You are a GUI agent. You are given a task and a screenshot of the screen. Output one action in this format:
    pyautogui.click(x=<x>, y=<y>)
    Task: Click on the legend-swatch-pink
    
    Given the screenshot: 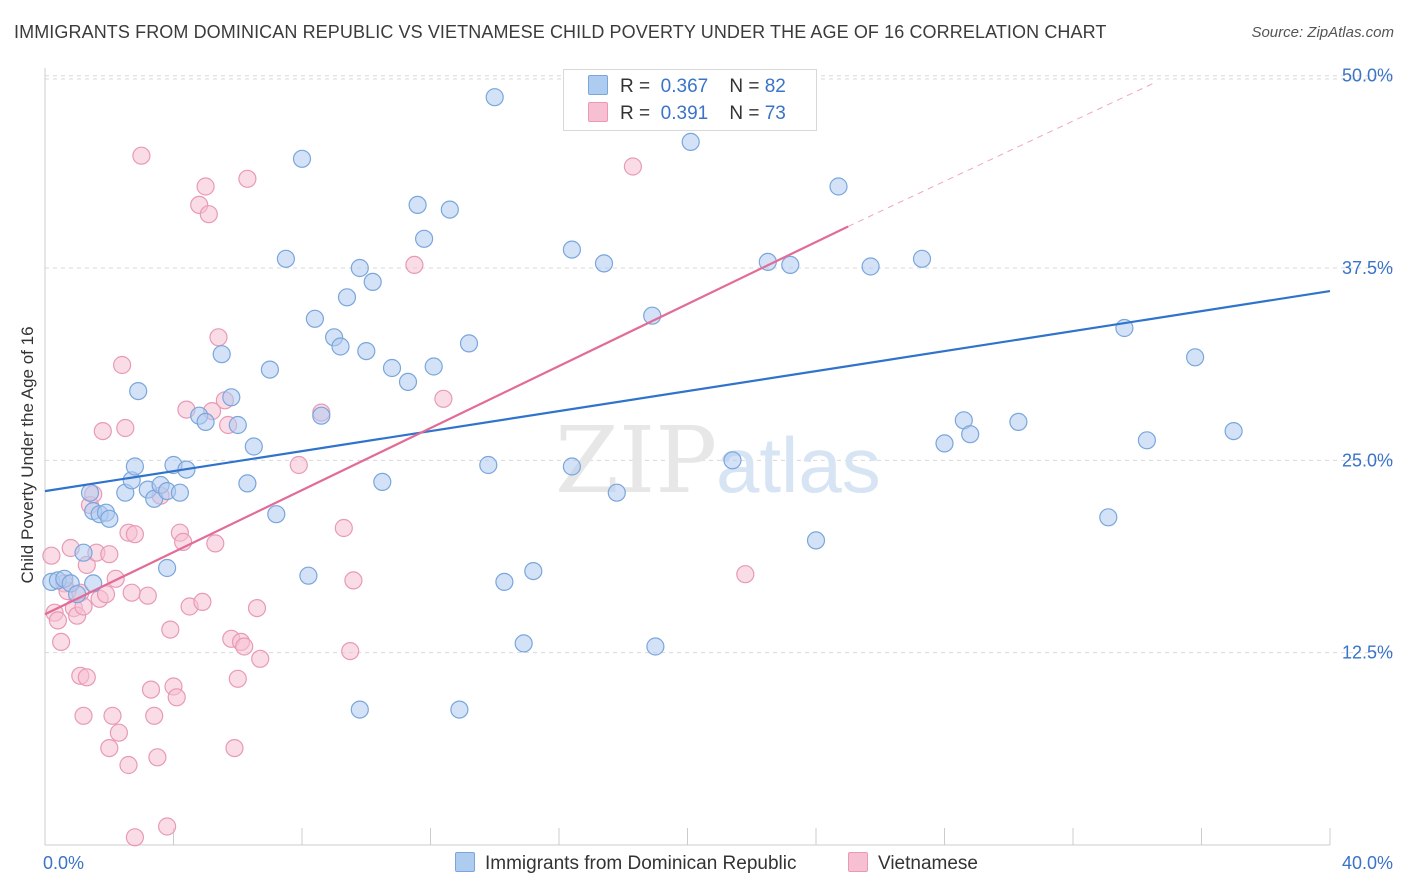 What is the action you would take?
    pyautogui.click(x=858, y=862)
    